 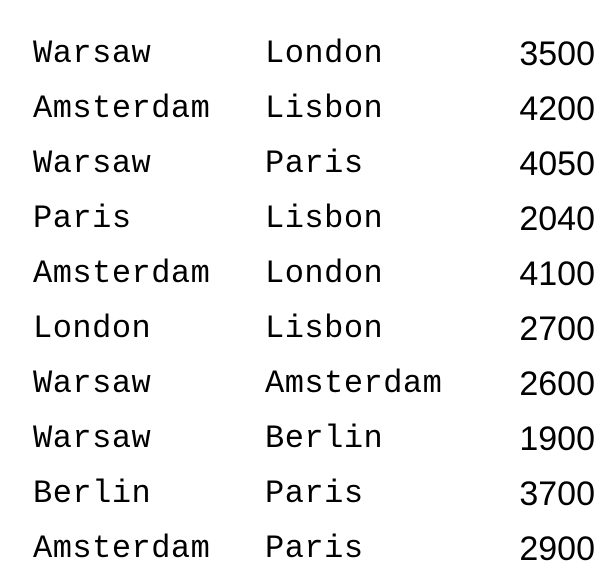 I want to click on distance-value: 3700, so click(x=557, y=494).